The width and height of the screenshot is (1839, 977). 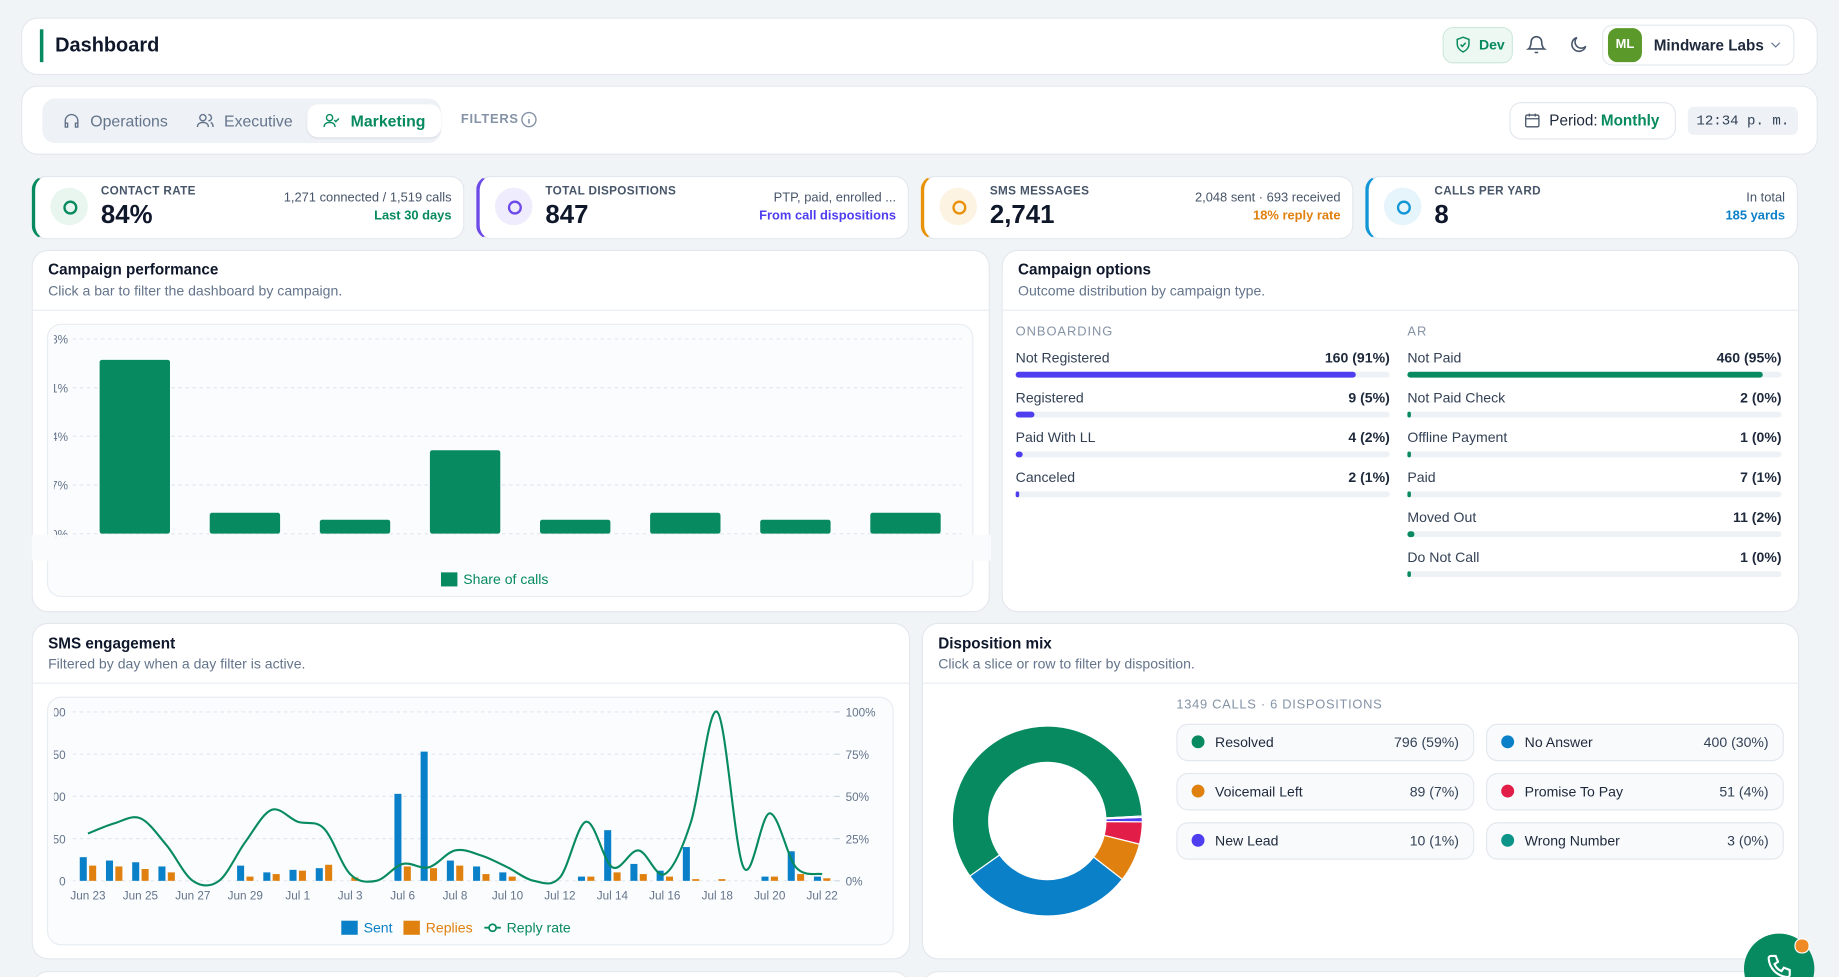 What do you see at coordinates (1443, 557) in the screenshot?
I see `option-label: Do Not Call` at bounding box center [1443, 557].